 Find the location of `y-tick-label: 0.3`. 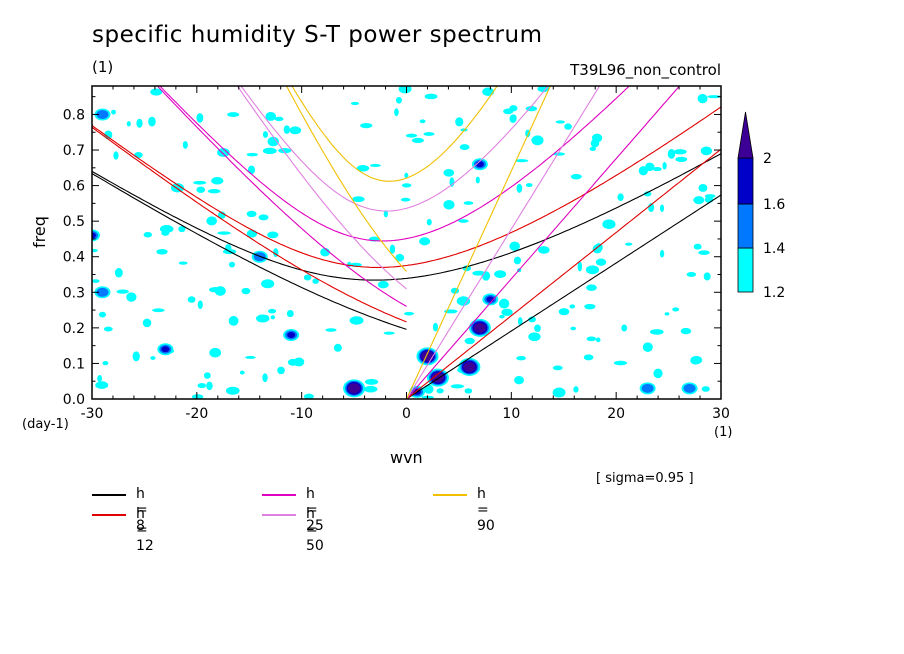

y-tick-label: 0.3 is located at coordinates (74, 293).